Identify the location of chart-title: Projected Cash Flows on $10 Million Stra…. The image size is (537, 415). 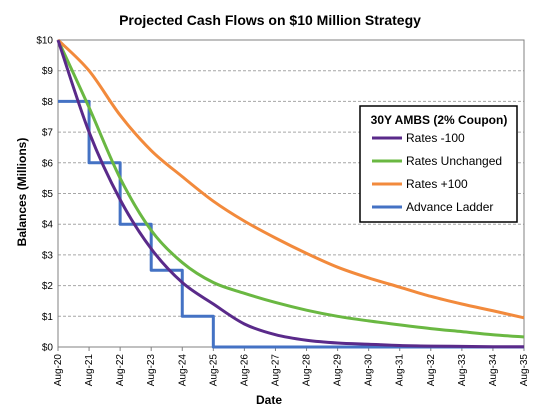
(270, 20).